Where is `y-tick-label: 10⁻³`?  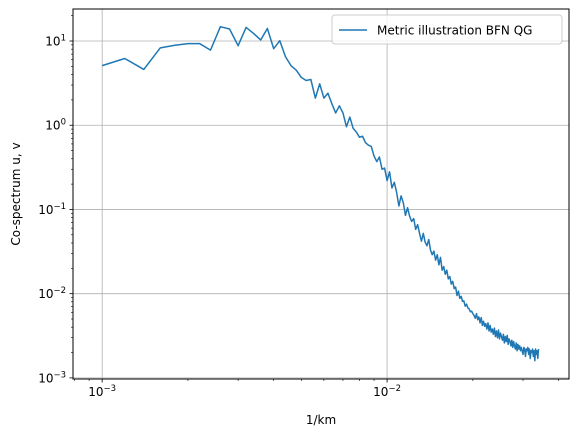
y-tick-label: 10⁻³ is located at coordinates (52, 377).